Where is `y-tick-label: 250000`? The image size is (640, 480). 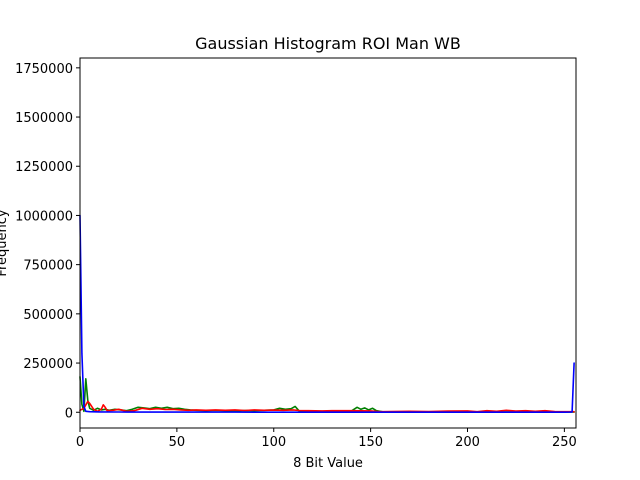
y-tick-label: 250000 is located at coordinates (48, 364).